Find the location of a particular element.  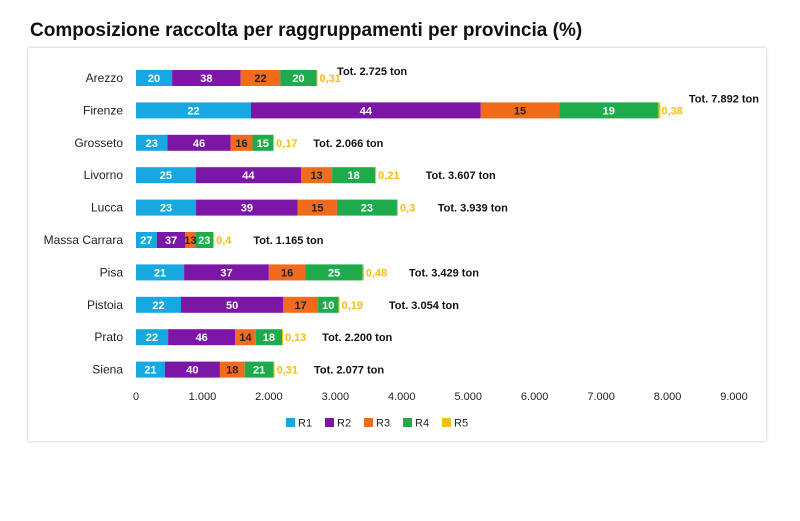

bar-segment-livorno-r4 is located at coordinates (354, 175).